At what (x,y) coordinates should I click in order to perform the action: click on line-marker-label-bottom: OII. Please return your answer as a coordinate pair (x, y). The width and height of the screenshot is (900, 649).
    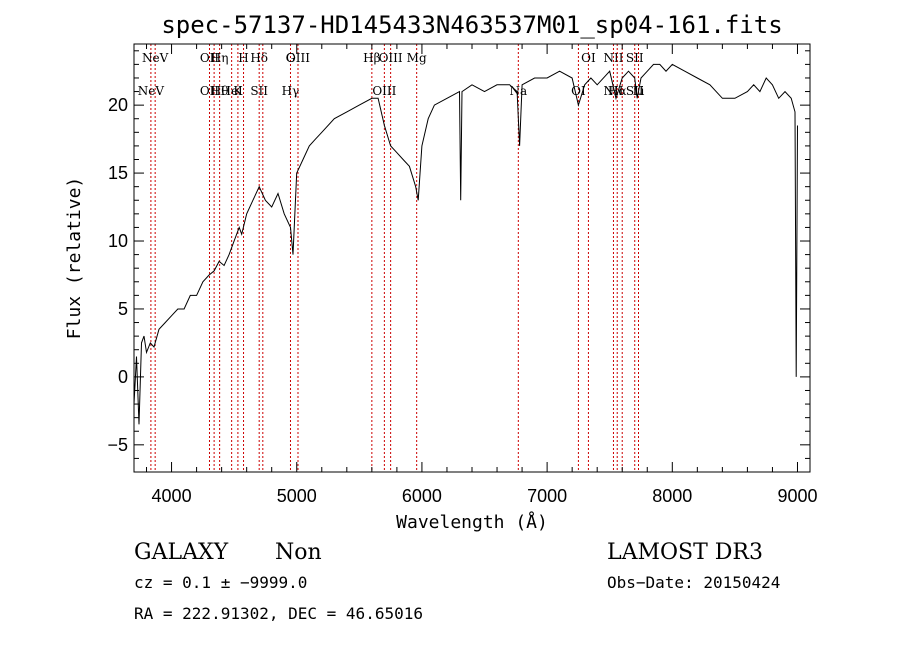
    Looking at the image, I should click on (210, 91).